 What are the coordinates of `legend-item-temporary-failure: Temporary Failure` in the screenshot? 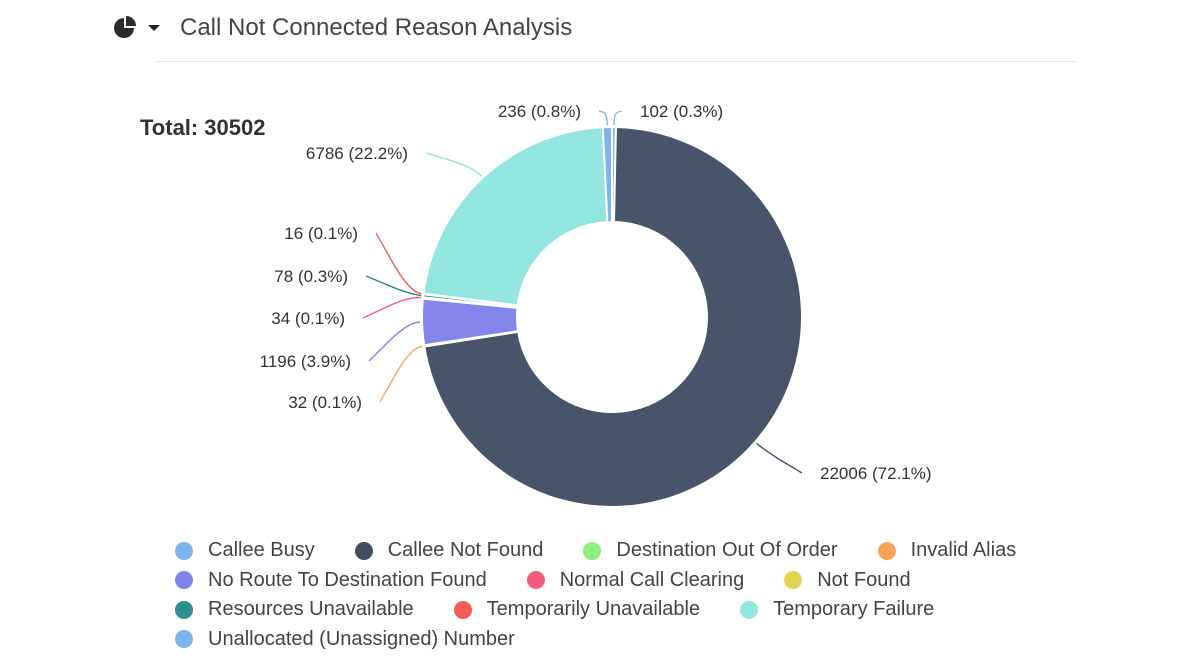 It's located at (837, 609).